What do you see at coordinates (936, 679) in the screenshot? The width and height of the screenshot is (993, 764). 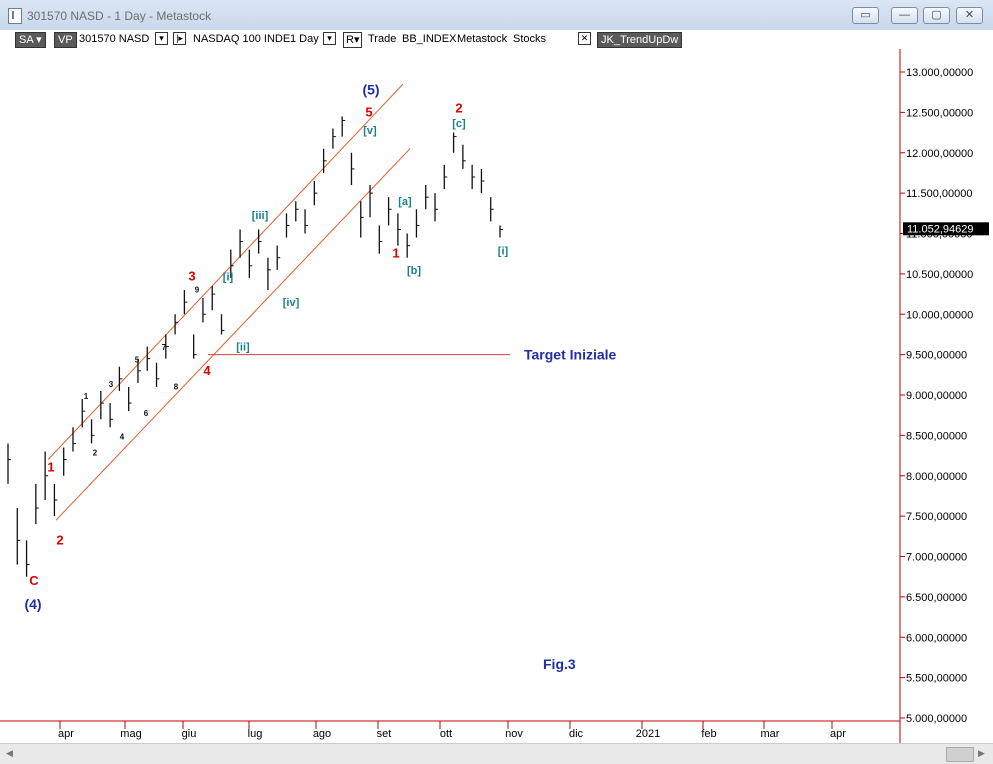 I see `y-tick-label: 5.500,00000` at bounding box center [936, 679].